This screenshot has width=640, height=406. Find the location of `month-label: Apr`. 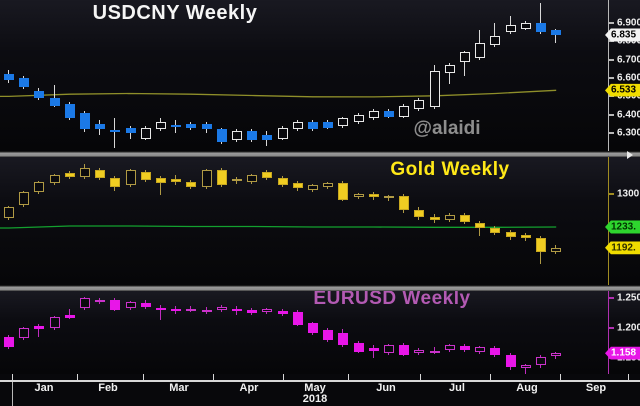

month-label: Apr is located at coordinates (249, 388).